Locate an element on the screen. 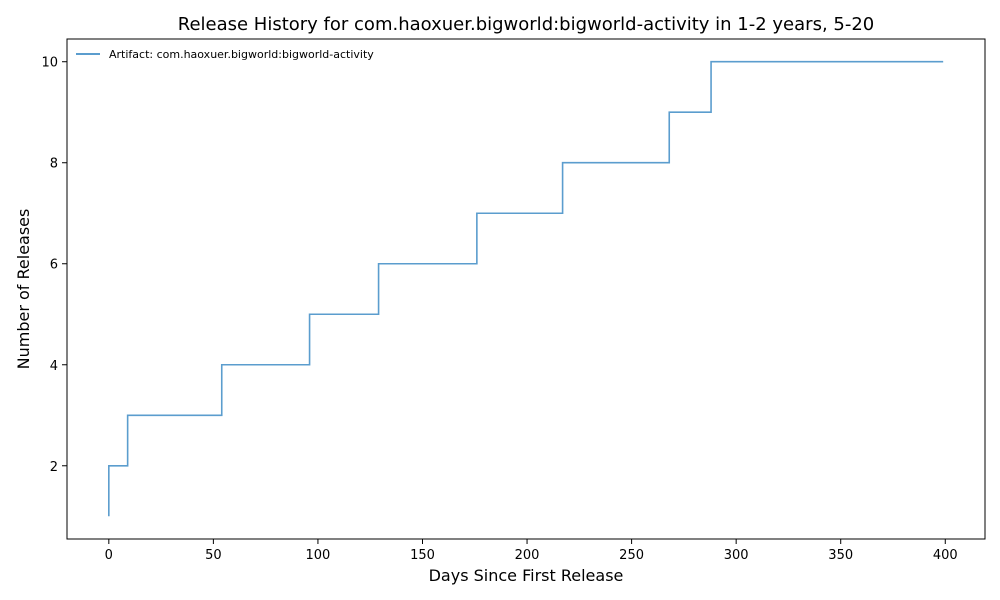 The image size is (1000, 600). y-tick-label: 4 is located at coordinates (54, 366).